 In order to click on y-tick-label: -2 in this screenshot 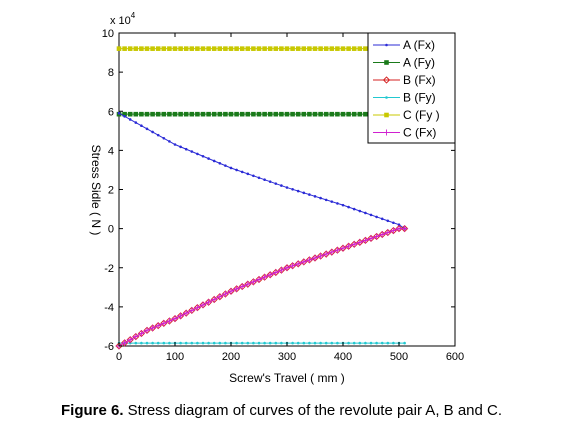, I will do `click(109, 269)`.